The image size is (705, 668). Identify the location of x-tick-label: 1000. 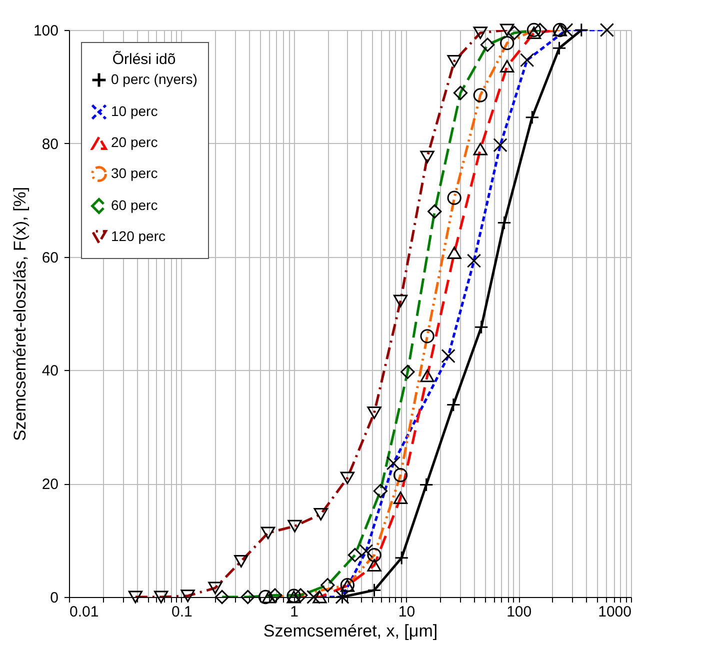
(615, 612).